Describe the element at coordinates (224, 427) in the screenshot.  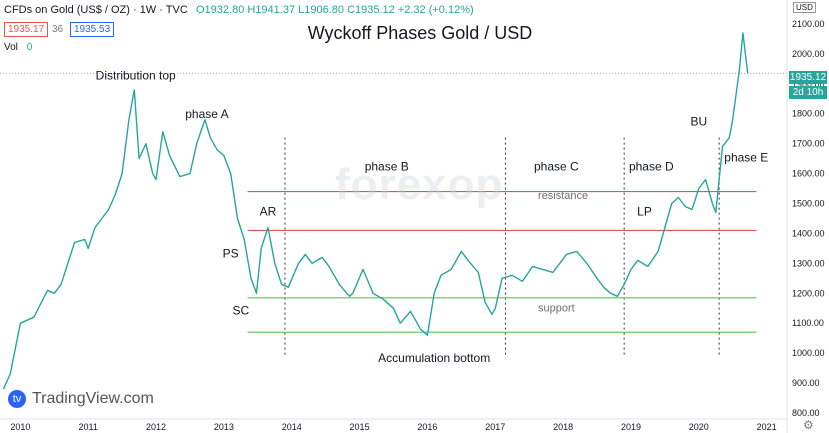
I see `x-tick-label: 2013` at that location.